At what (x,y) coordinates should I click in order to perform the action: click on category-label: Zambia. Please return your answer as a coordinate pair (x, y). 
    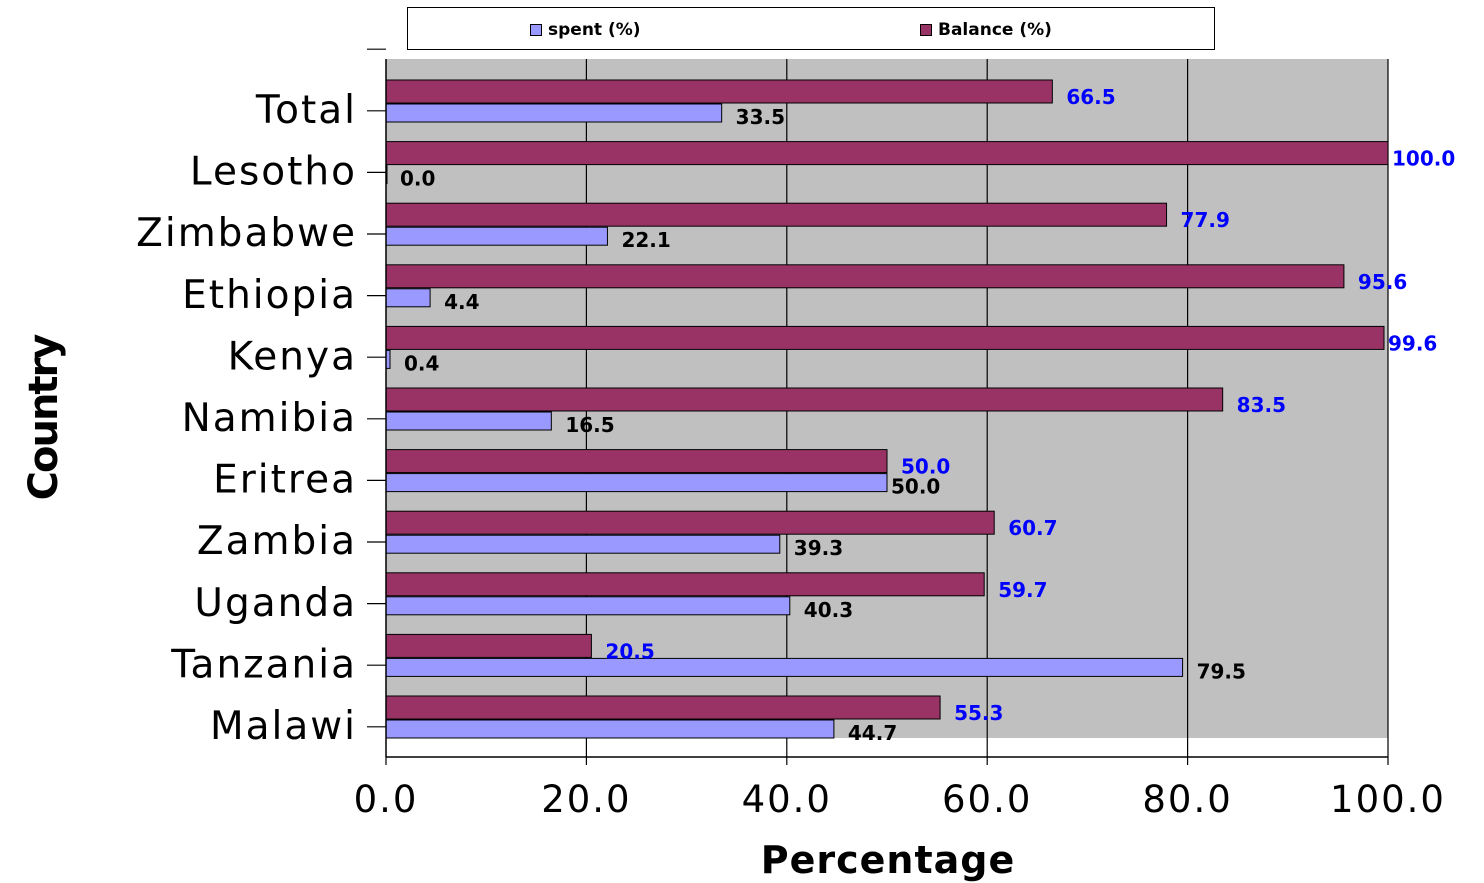
    Looking at the image, I should click on (277, 541).